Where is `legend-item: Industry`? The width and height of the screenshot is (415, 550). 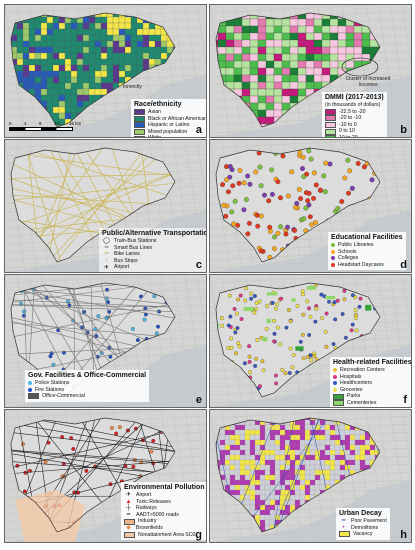 legend-item: Industry is located at coordinates (164, 521).